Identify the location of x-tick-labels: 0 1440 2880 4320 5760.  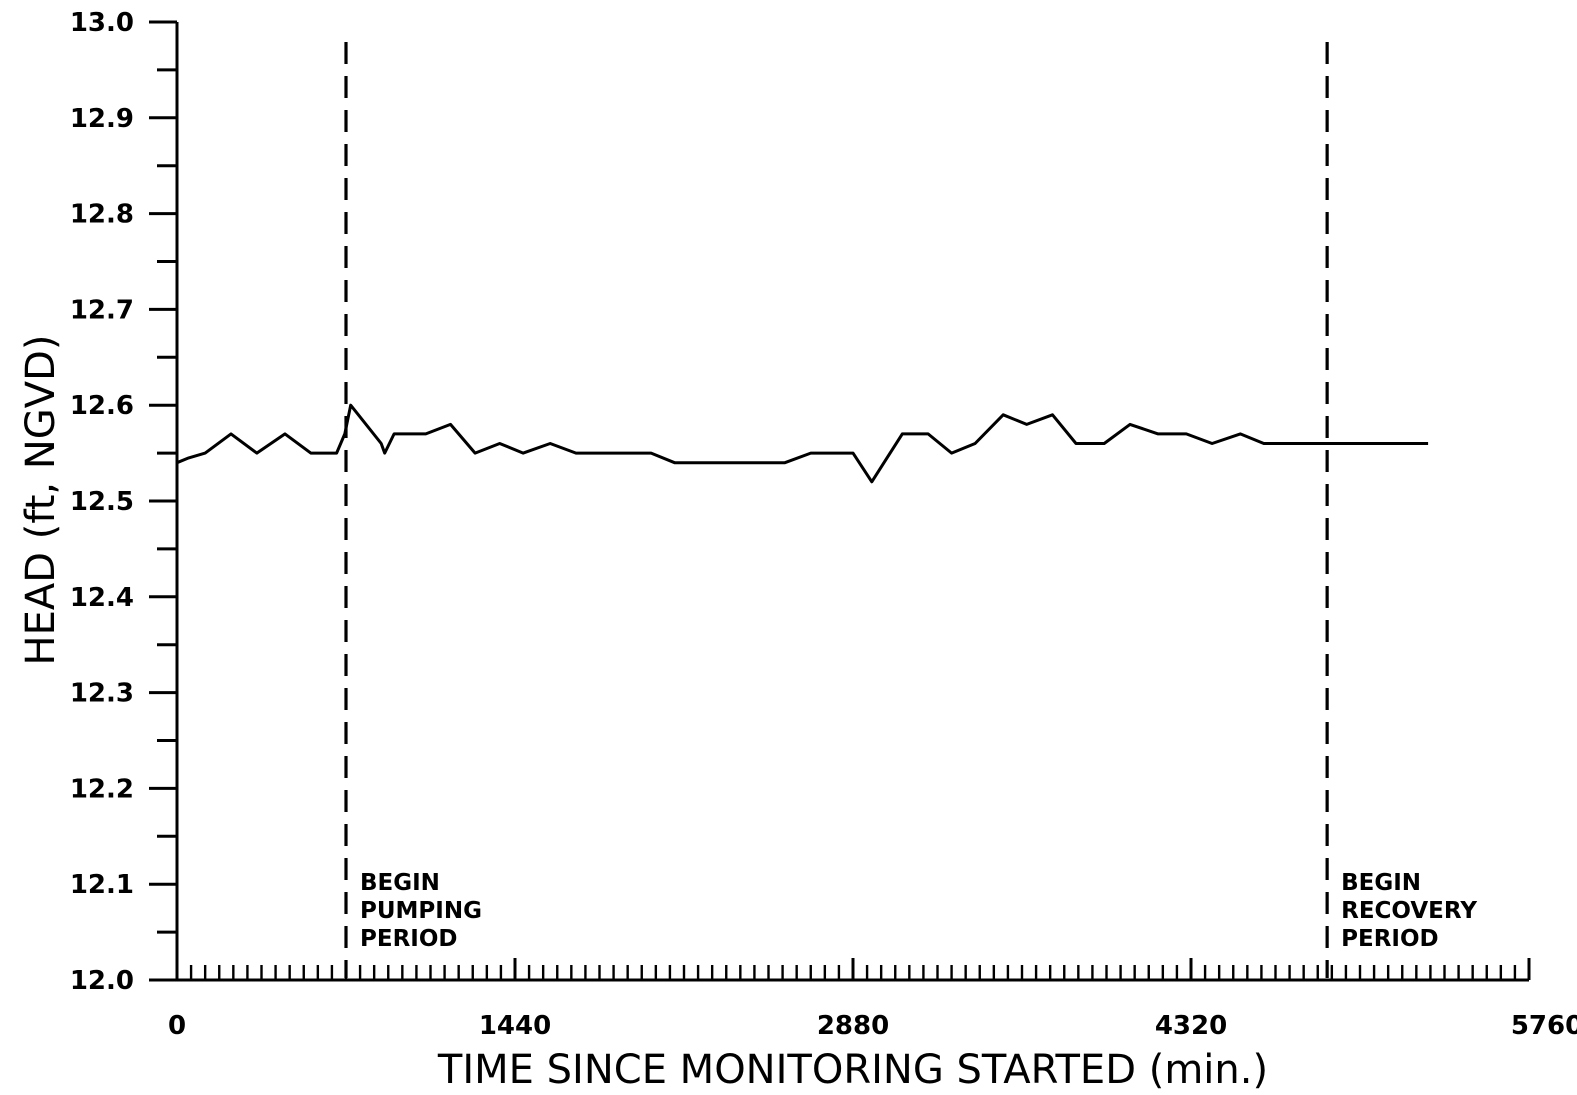
(872, 1026).